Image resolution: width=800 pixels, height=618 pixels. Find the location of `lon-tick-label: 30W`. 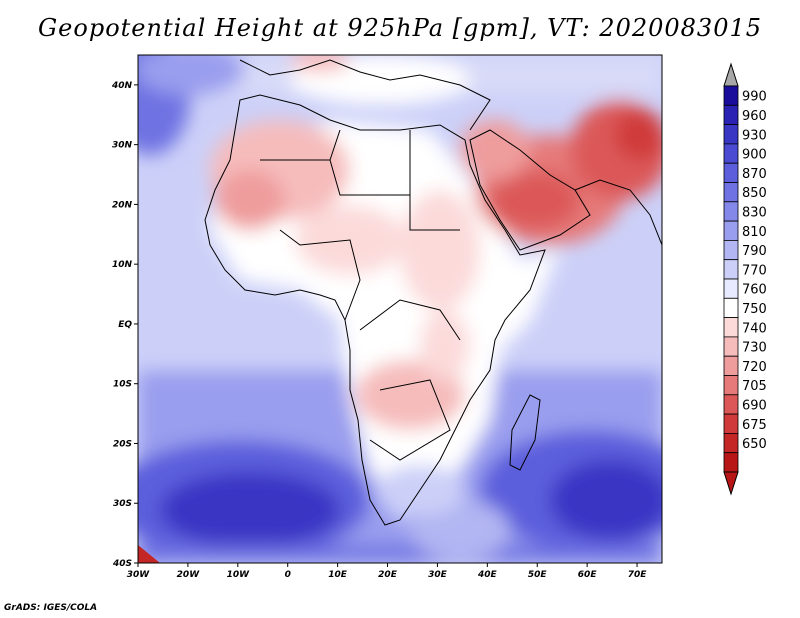

lon-tick-label: 30W is located at coordinates (139, 575).